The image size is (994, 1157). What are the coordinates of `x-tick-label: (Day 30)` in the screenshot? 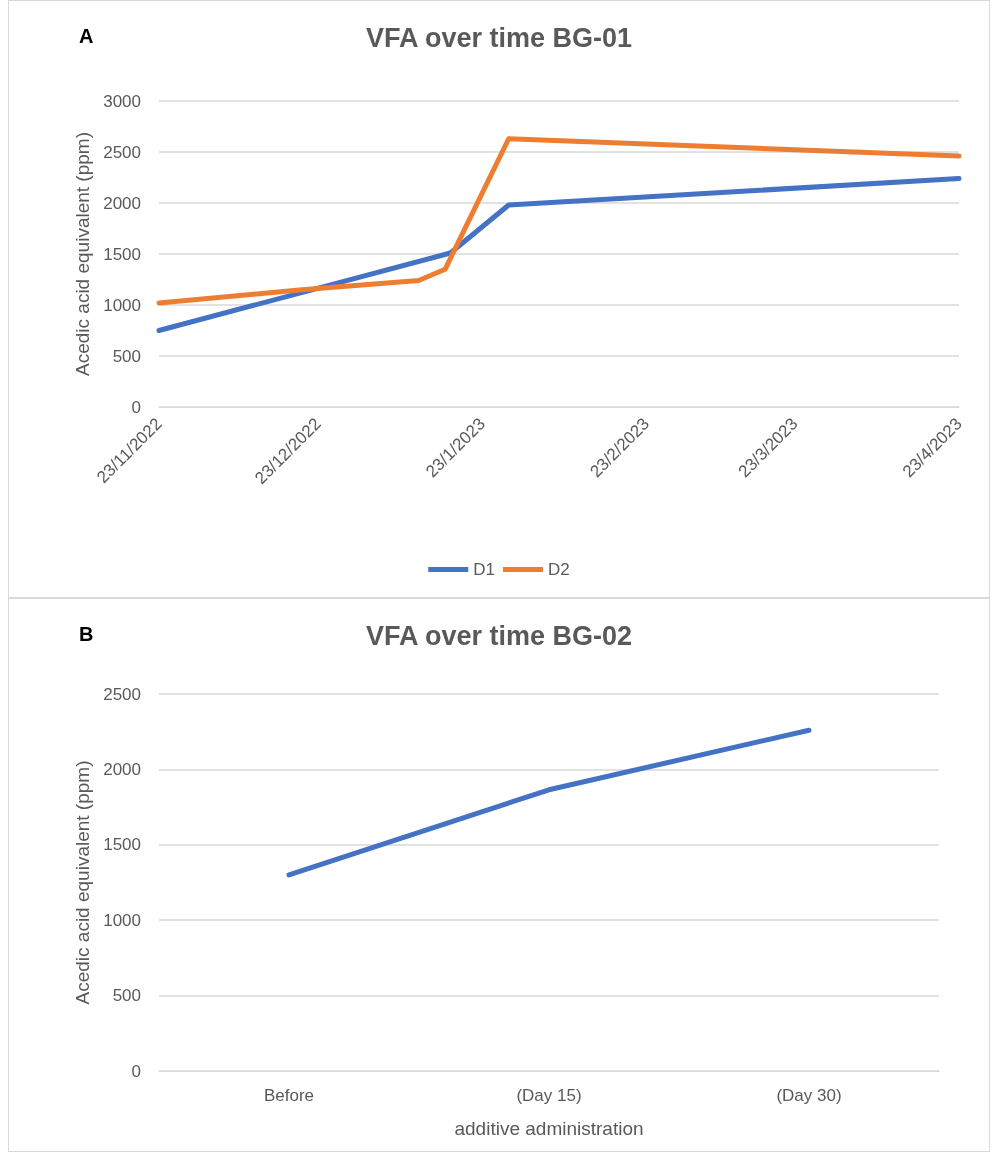 It's located at (809, 1095).